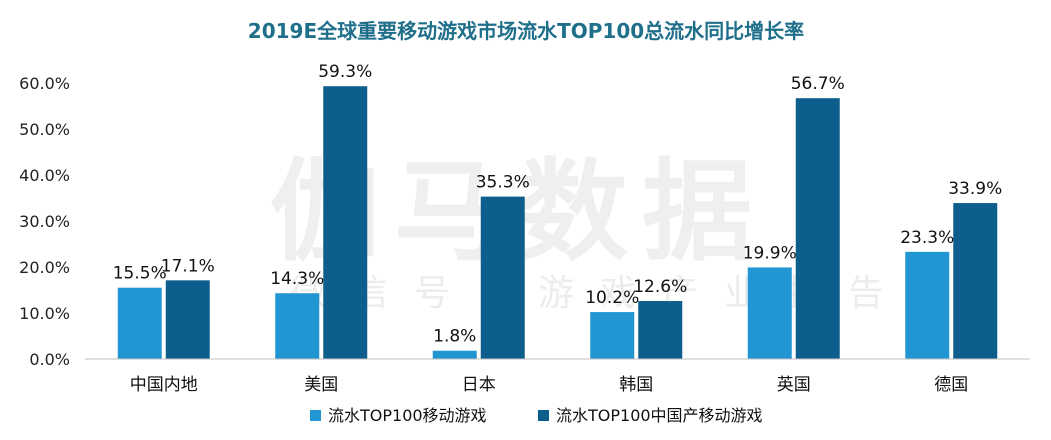  Describe the element at coordinates (557, 376) in the screenshot. I see `x-axis: 中国内地 美国 日本 韩国 英国 德国` at that location.